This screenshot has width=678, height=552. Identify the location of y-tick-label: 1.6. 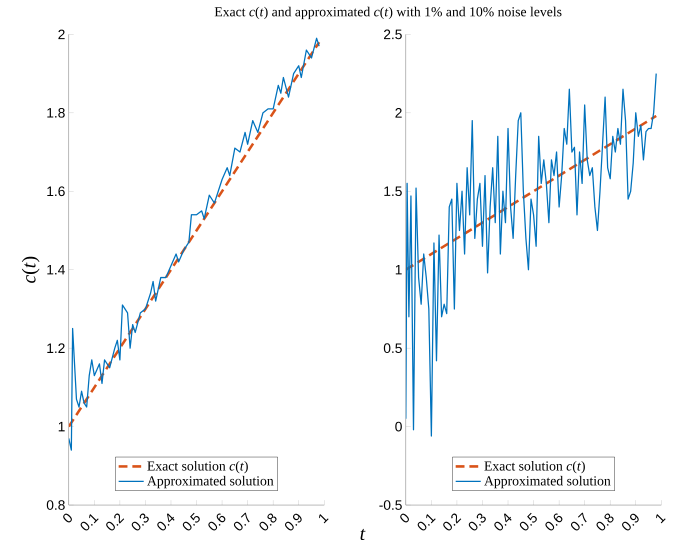
(56, 191).